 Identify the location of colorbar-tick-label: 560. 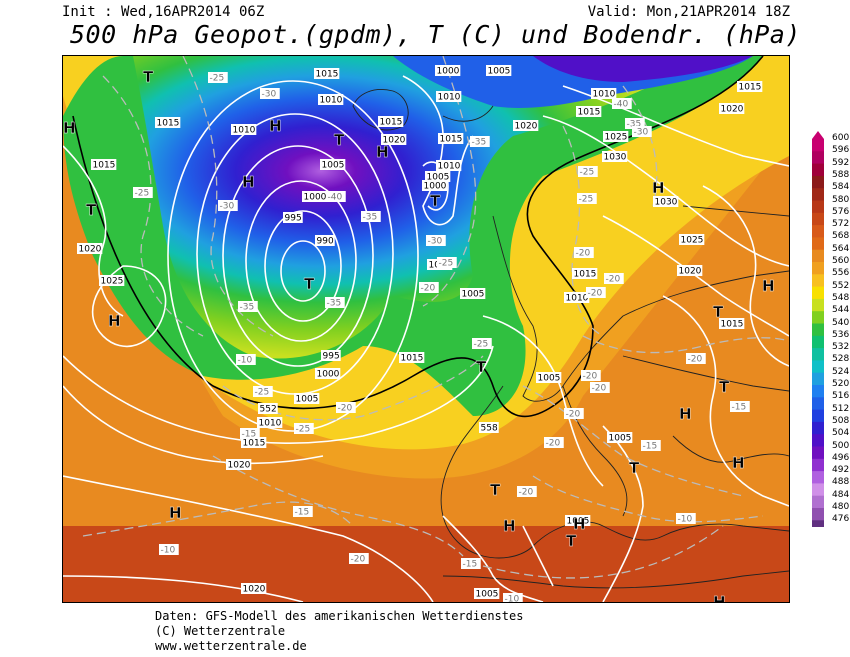
(841, 261).